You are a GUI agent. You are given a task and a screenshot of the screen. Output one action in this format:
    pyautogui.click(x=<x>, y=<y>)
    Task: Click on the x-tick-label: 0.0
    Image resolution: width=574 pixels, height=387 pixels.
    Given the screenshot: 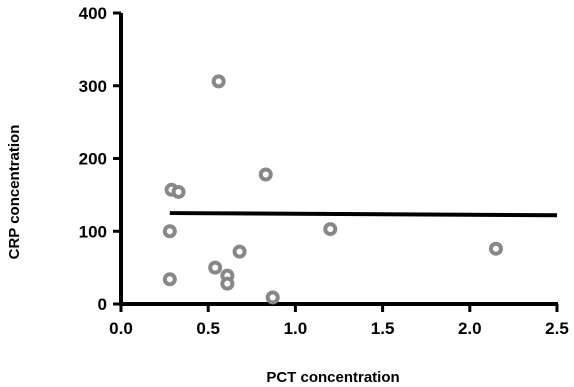 What is the action you would take?
    pyautogui.click(x=121, y=328)
    